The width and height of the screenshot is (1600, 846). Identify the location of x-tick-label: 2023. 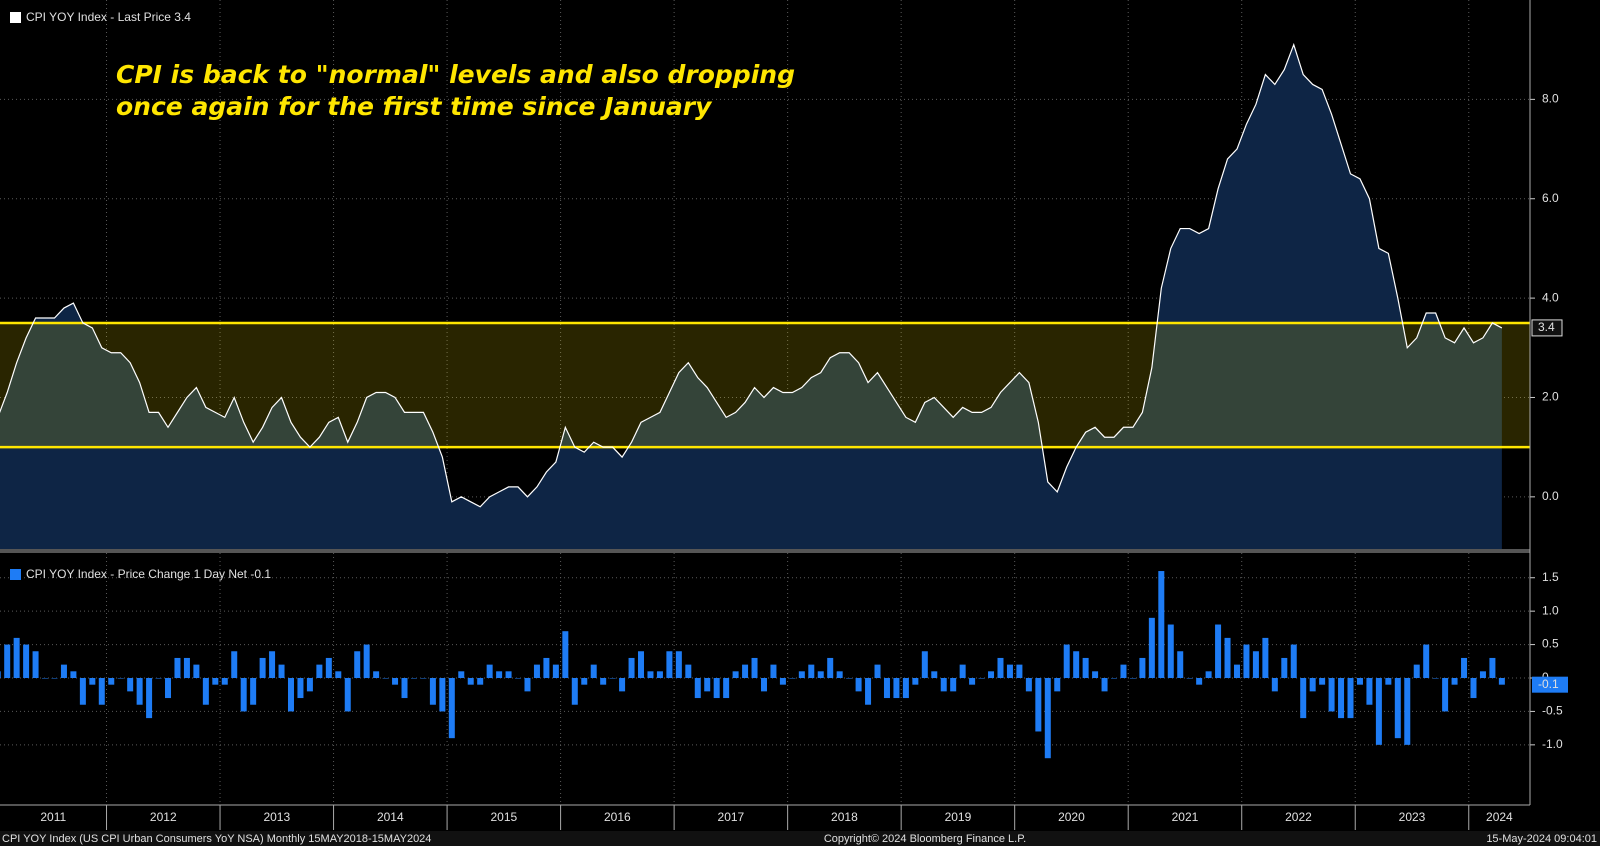
(1412, 817).